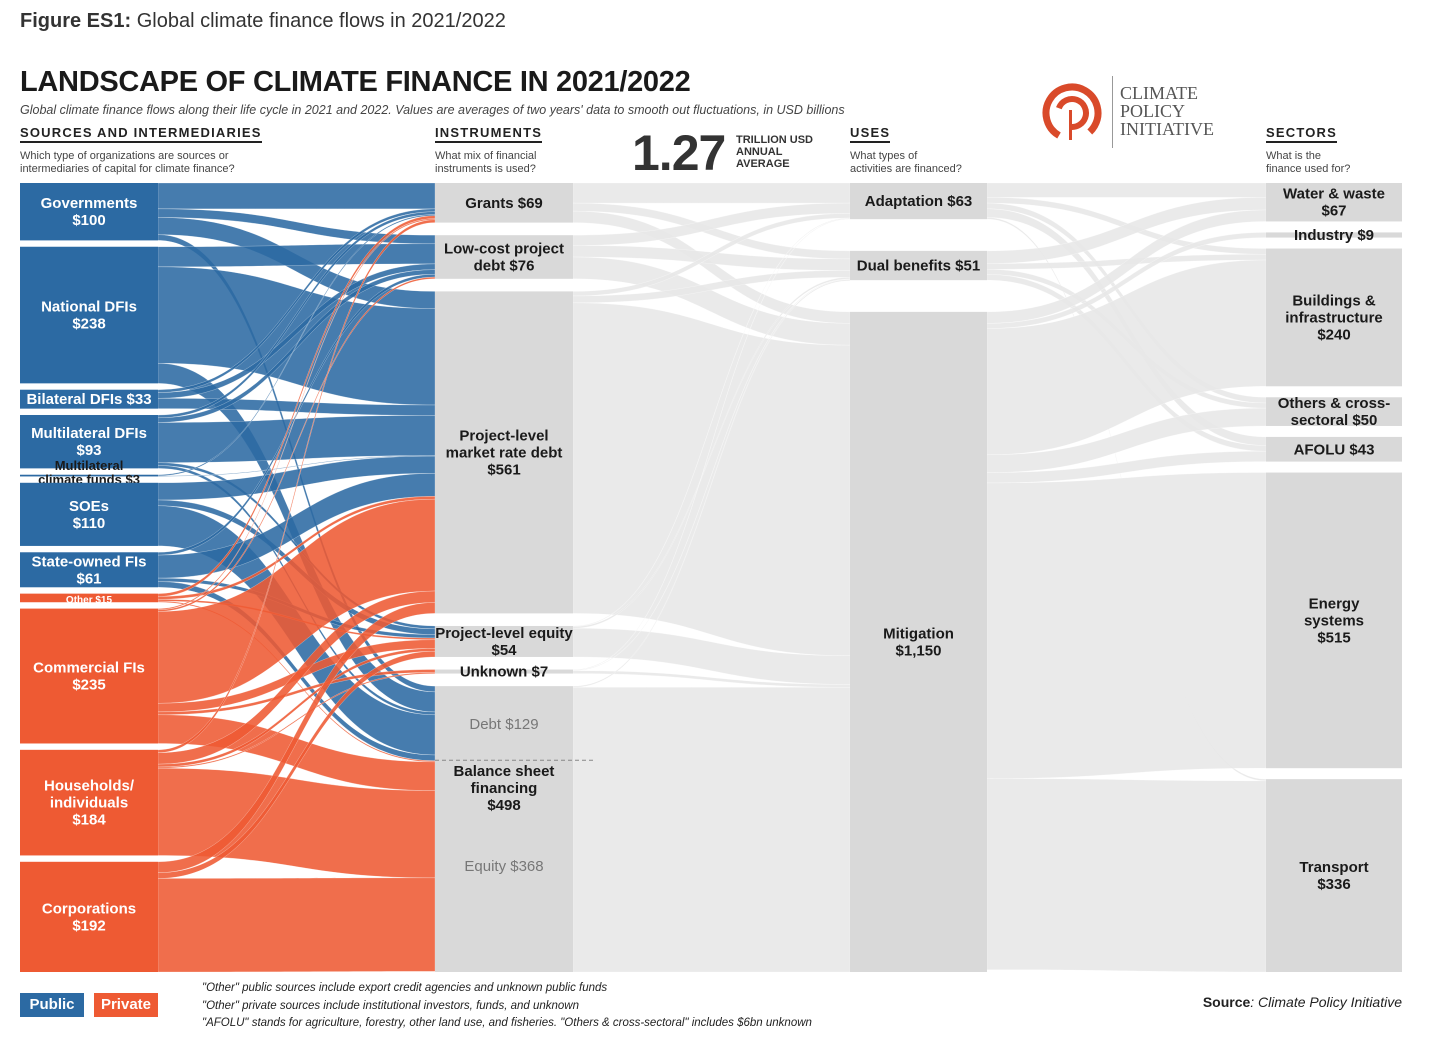 This screenshot has width=1456, height=1063. I want to click on flow-mitigation-to-transport, so click(1126, 875).